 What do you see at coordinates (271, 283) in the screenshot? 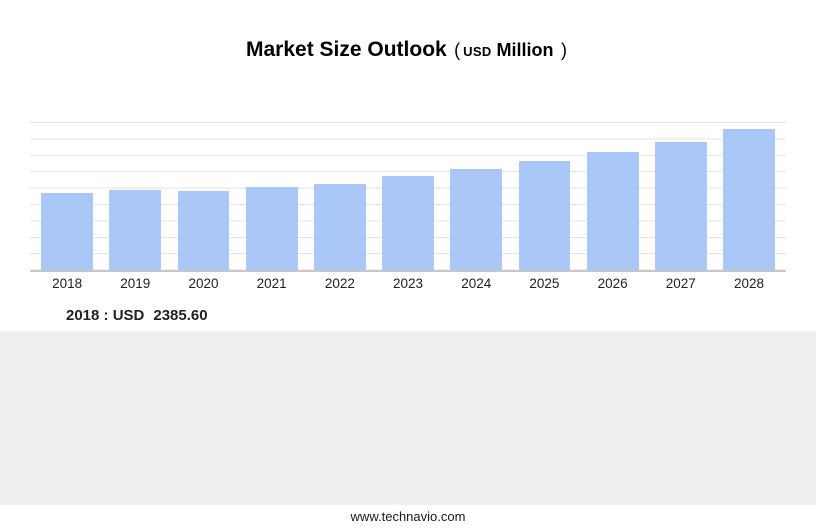
I see `x-axis-label: 2021` at bounding box center [271, 283].